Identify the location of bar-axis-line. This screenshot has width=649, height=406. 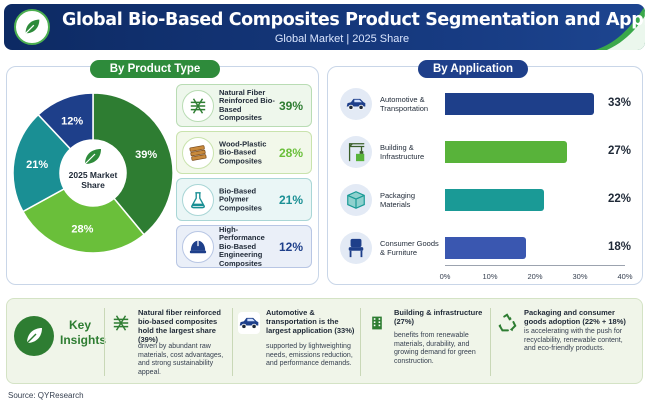
(535, 265).